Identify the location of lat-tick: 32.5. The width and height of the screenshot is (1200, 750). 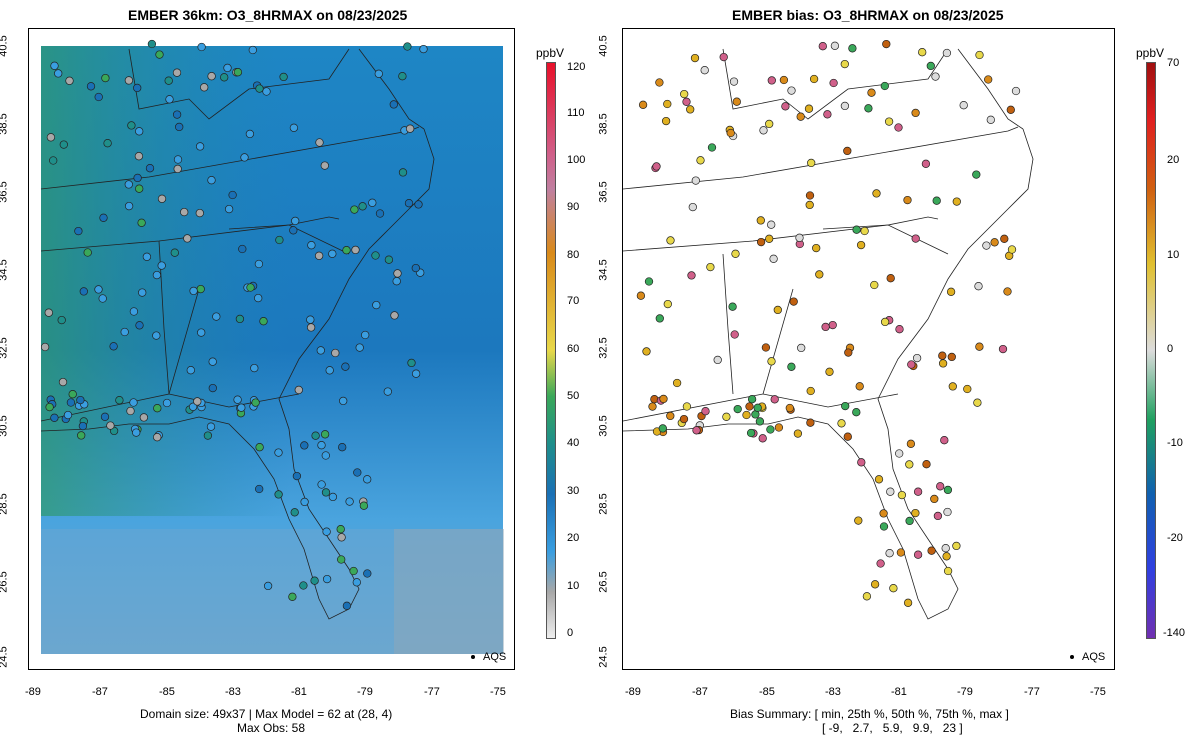
(603, 348).